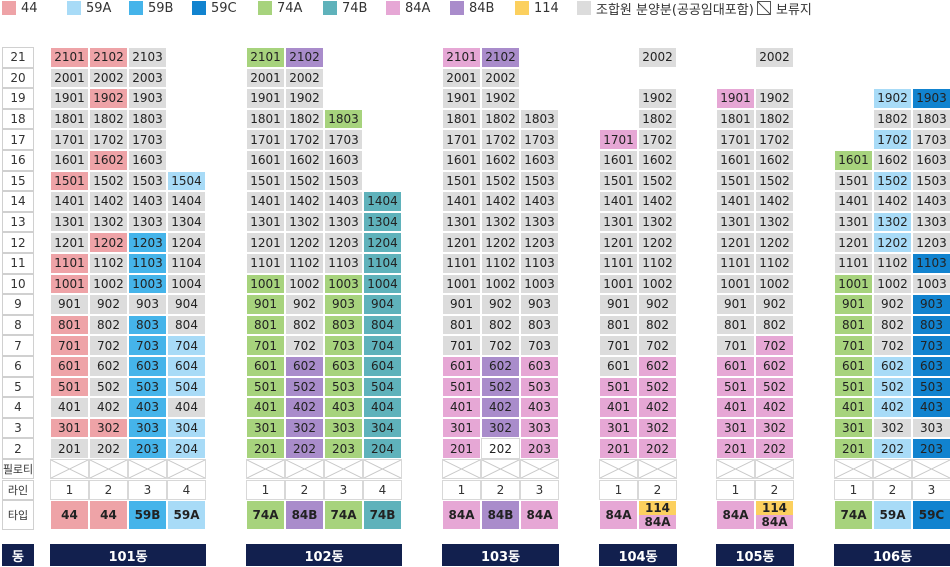  What do you see at coordinates (29, 8) in the screenshot?
I see `legend-label: 44` at bounding box center [29, 8].